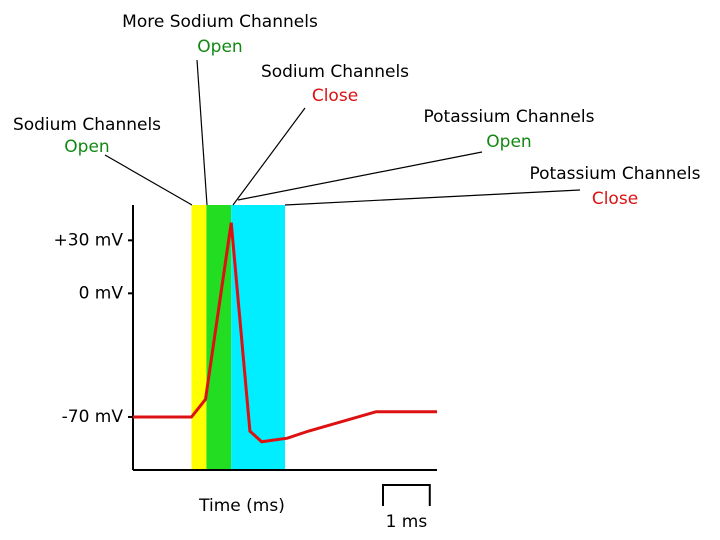 This screenshot has height=540, width=720. What do you see at coordinates (220, 22) in the screenshot?
I see `annotation-text: More Sodium Channels` at bounding box center [220, 22].